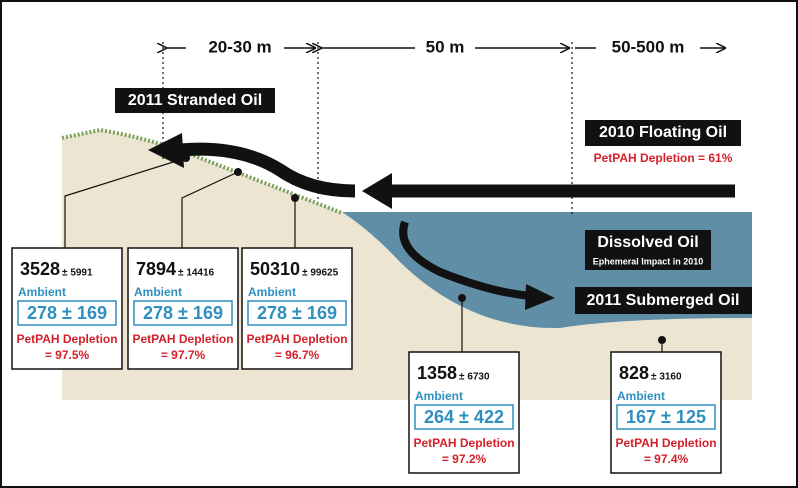 The image size is (798, 488). Describe the element at coordinates (540, 297) in the screenshot. I see `submerging-arrow-head` at that location.